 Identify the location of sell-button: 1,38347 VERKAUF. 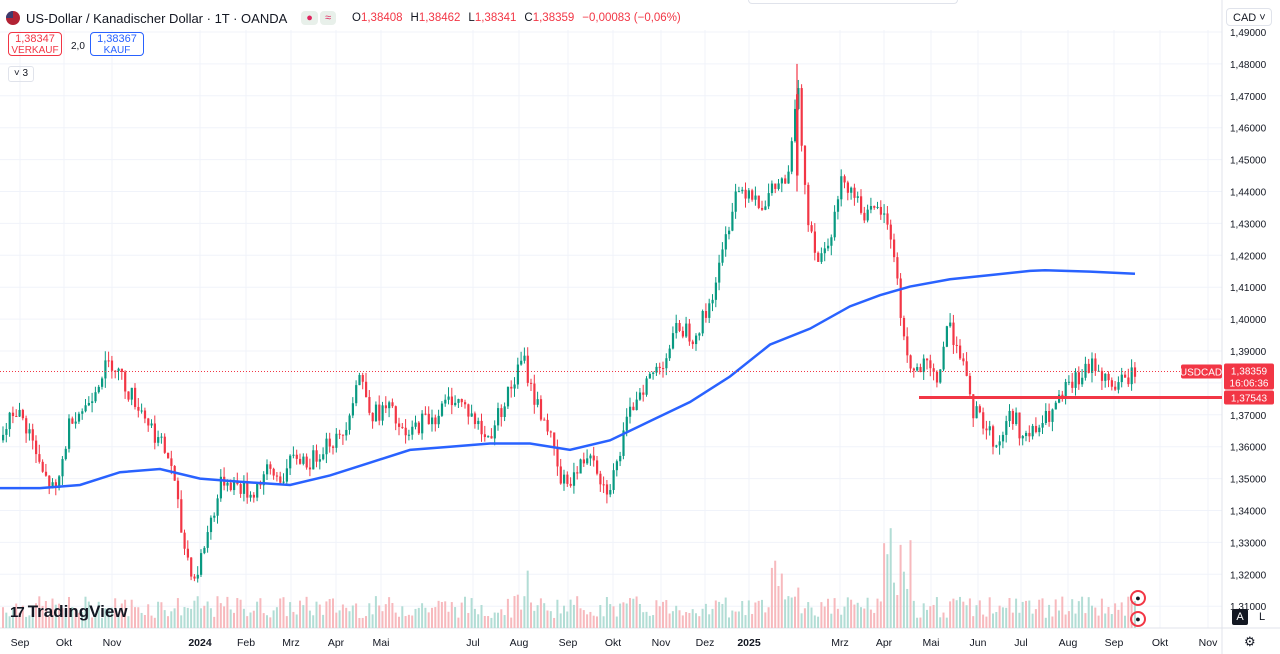
(35, 44).